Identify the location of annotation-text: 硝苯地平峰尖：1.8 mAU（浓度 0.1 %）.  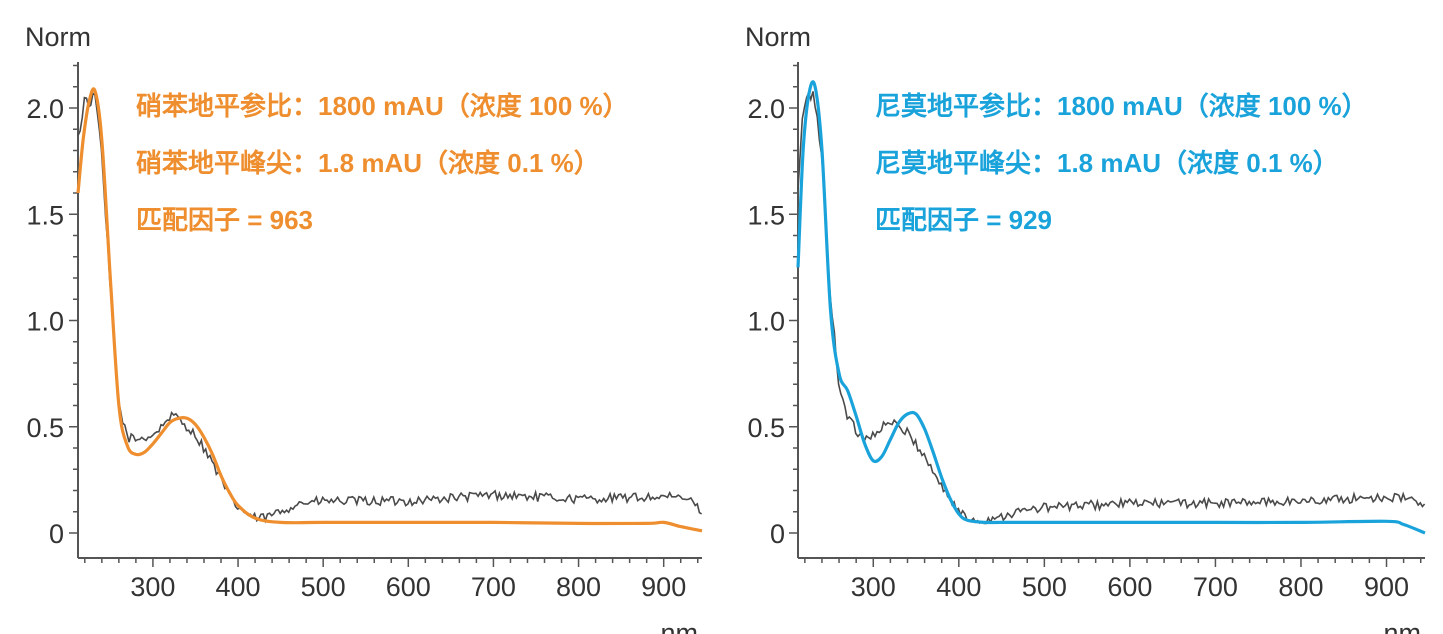
(368, 163).